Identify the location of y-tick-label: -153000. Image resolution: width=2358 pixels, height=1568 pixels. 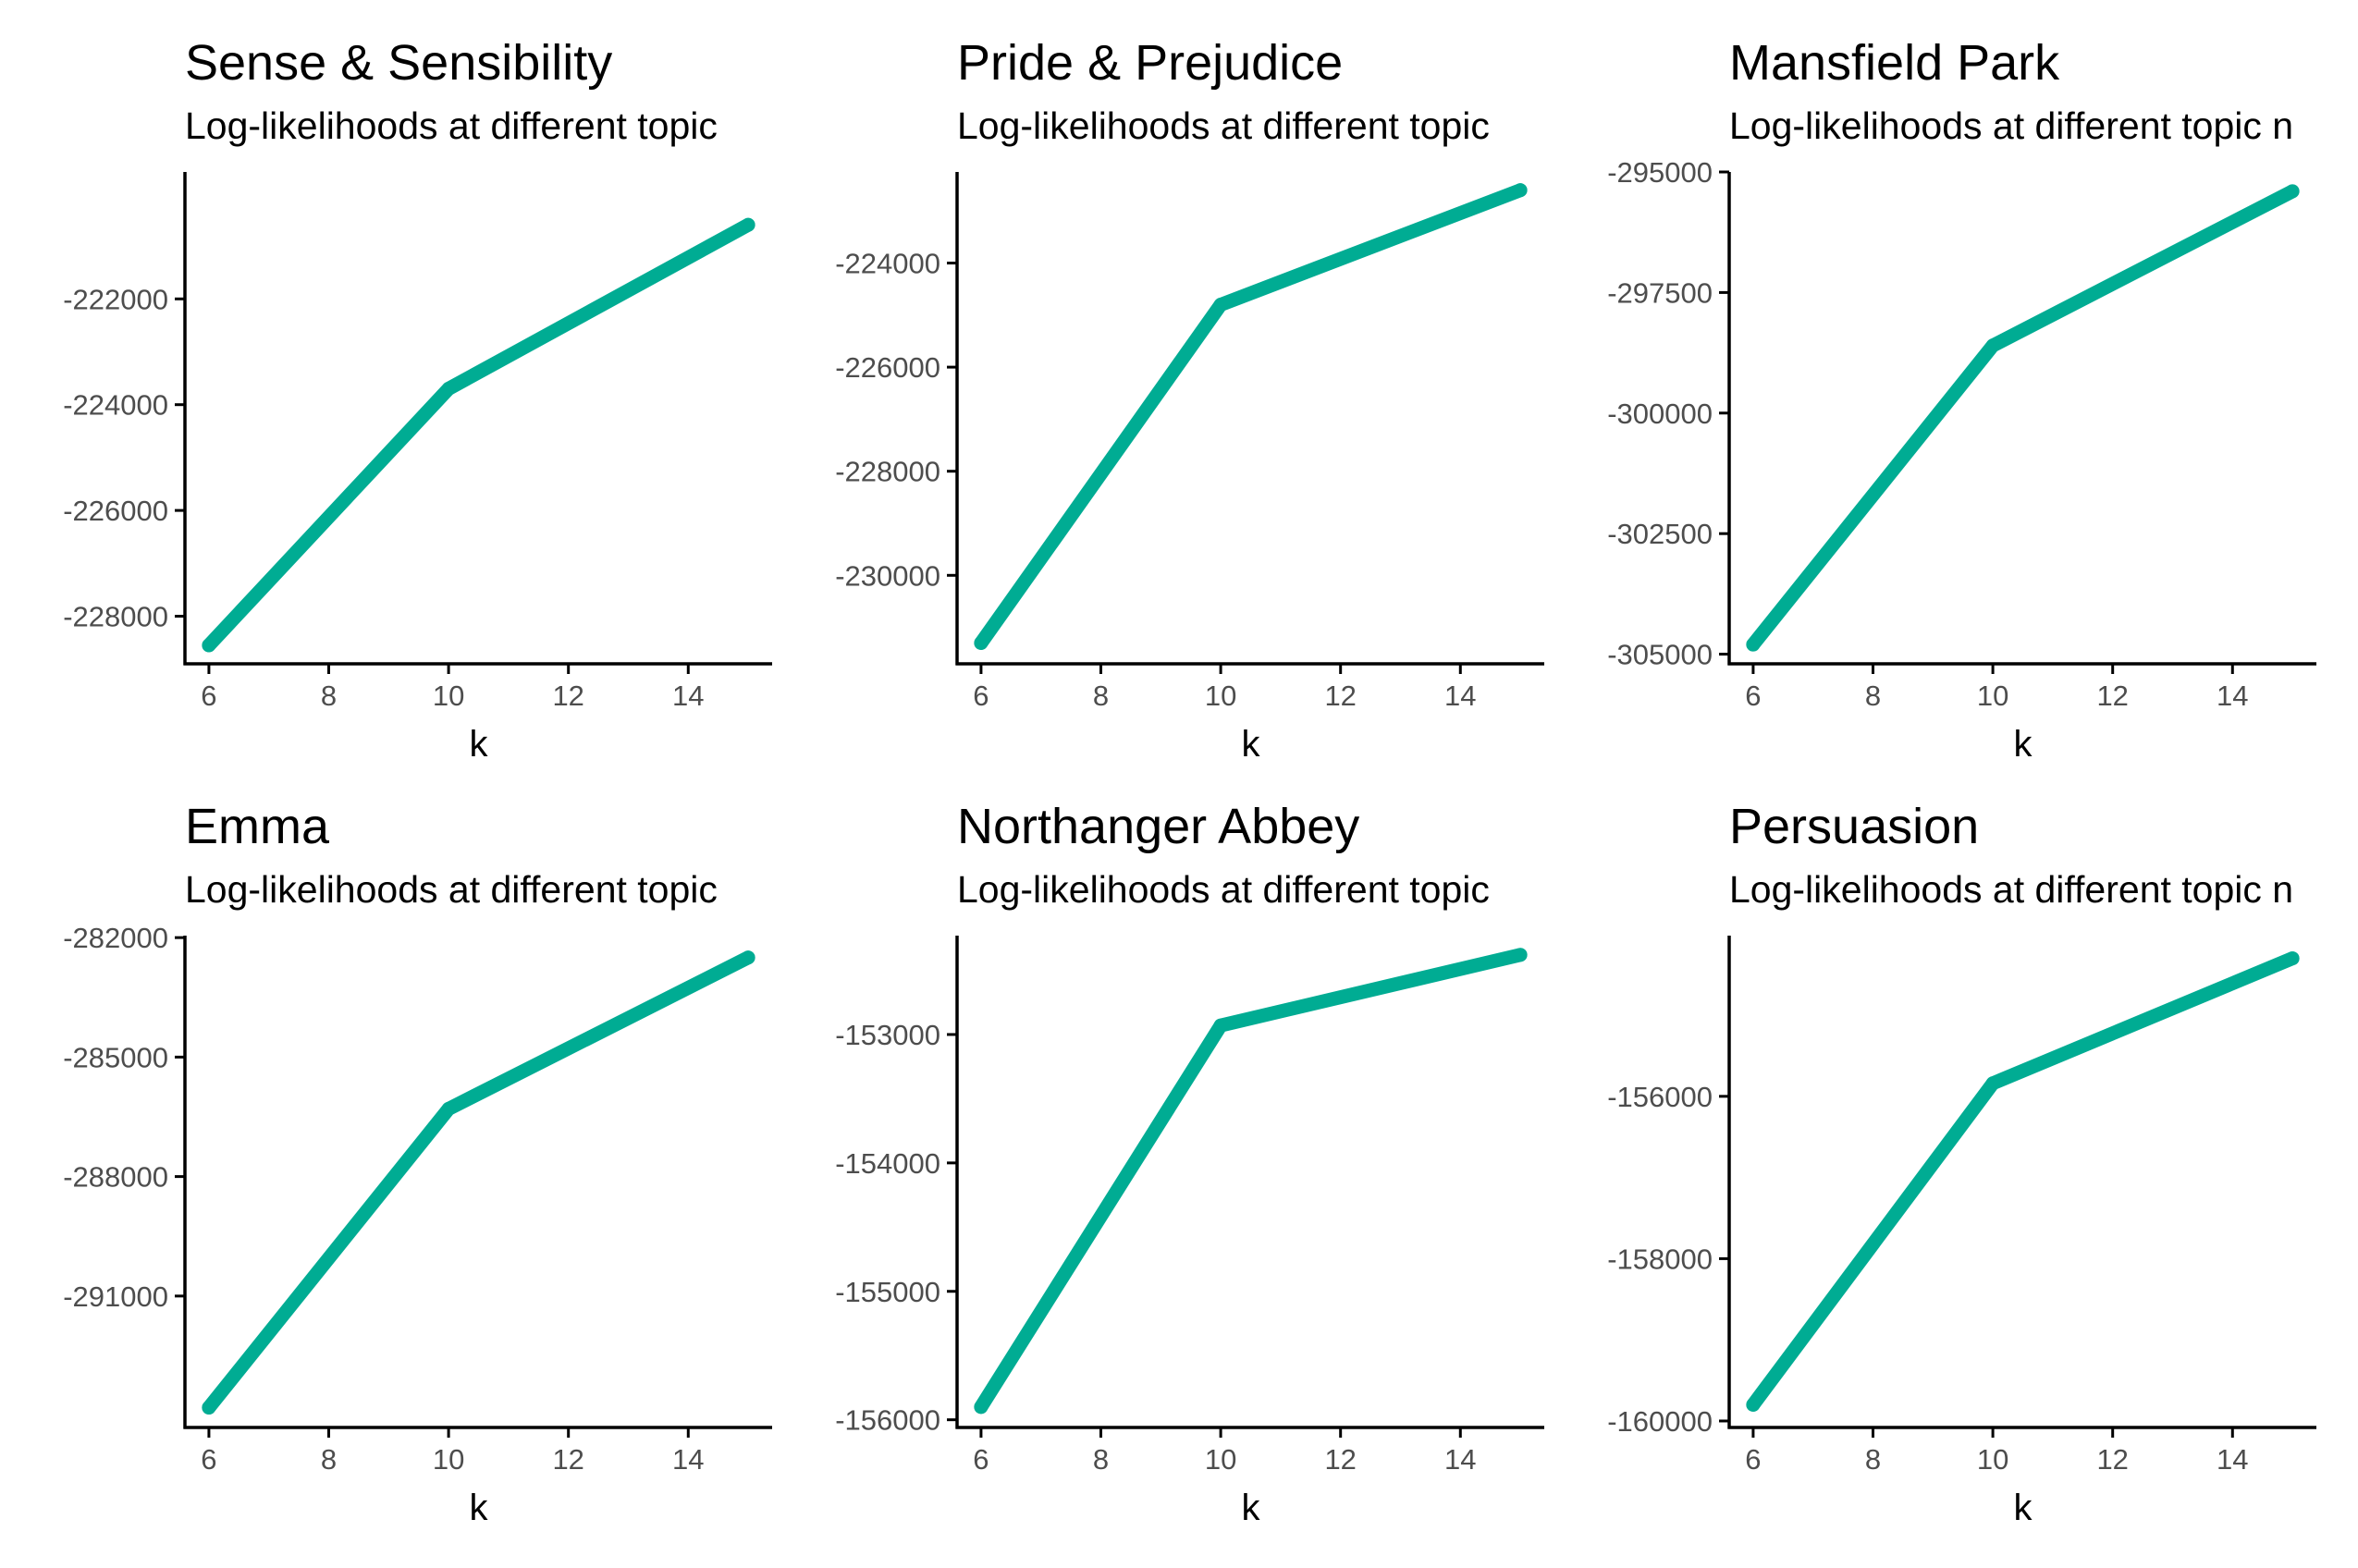
(887, 1035).